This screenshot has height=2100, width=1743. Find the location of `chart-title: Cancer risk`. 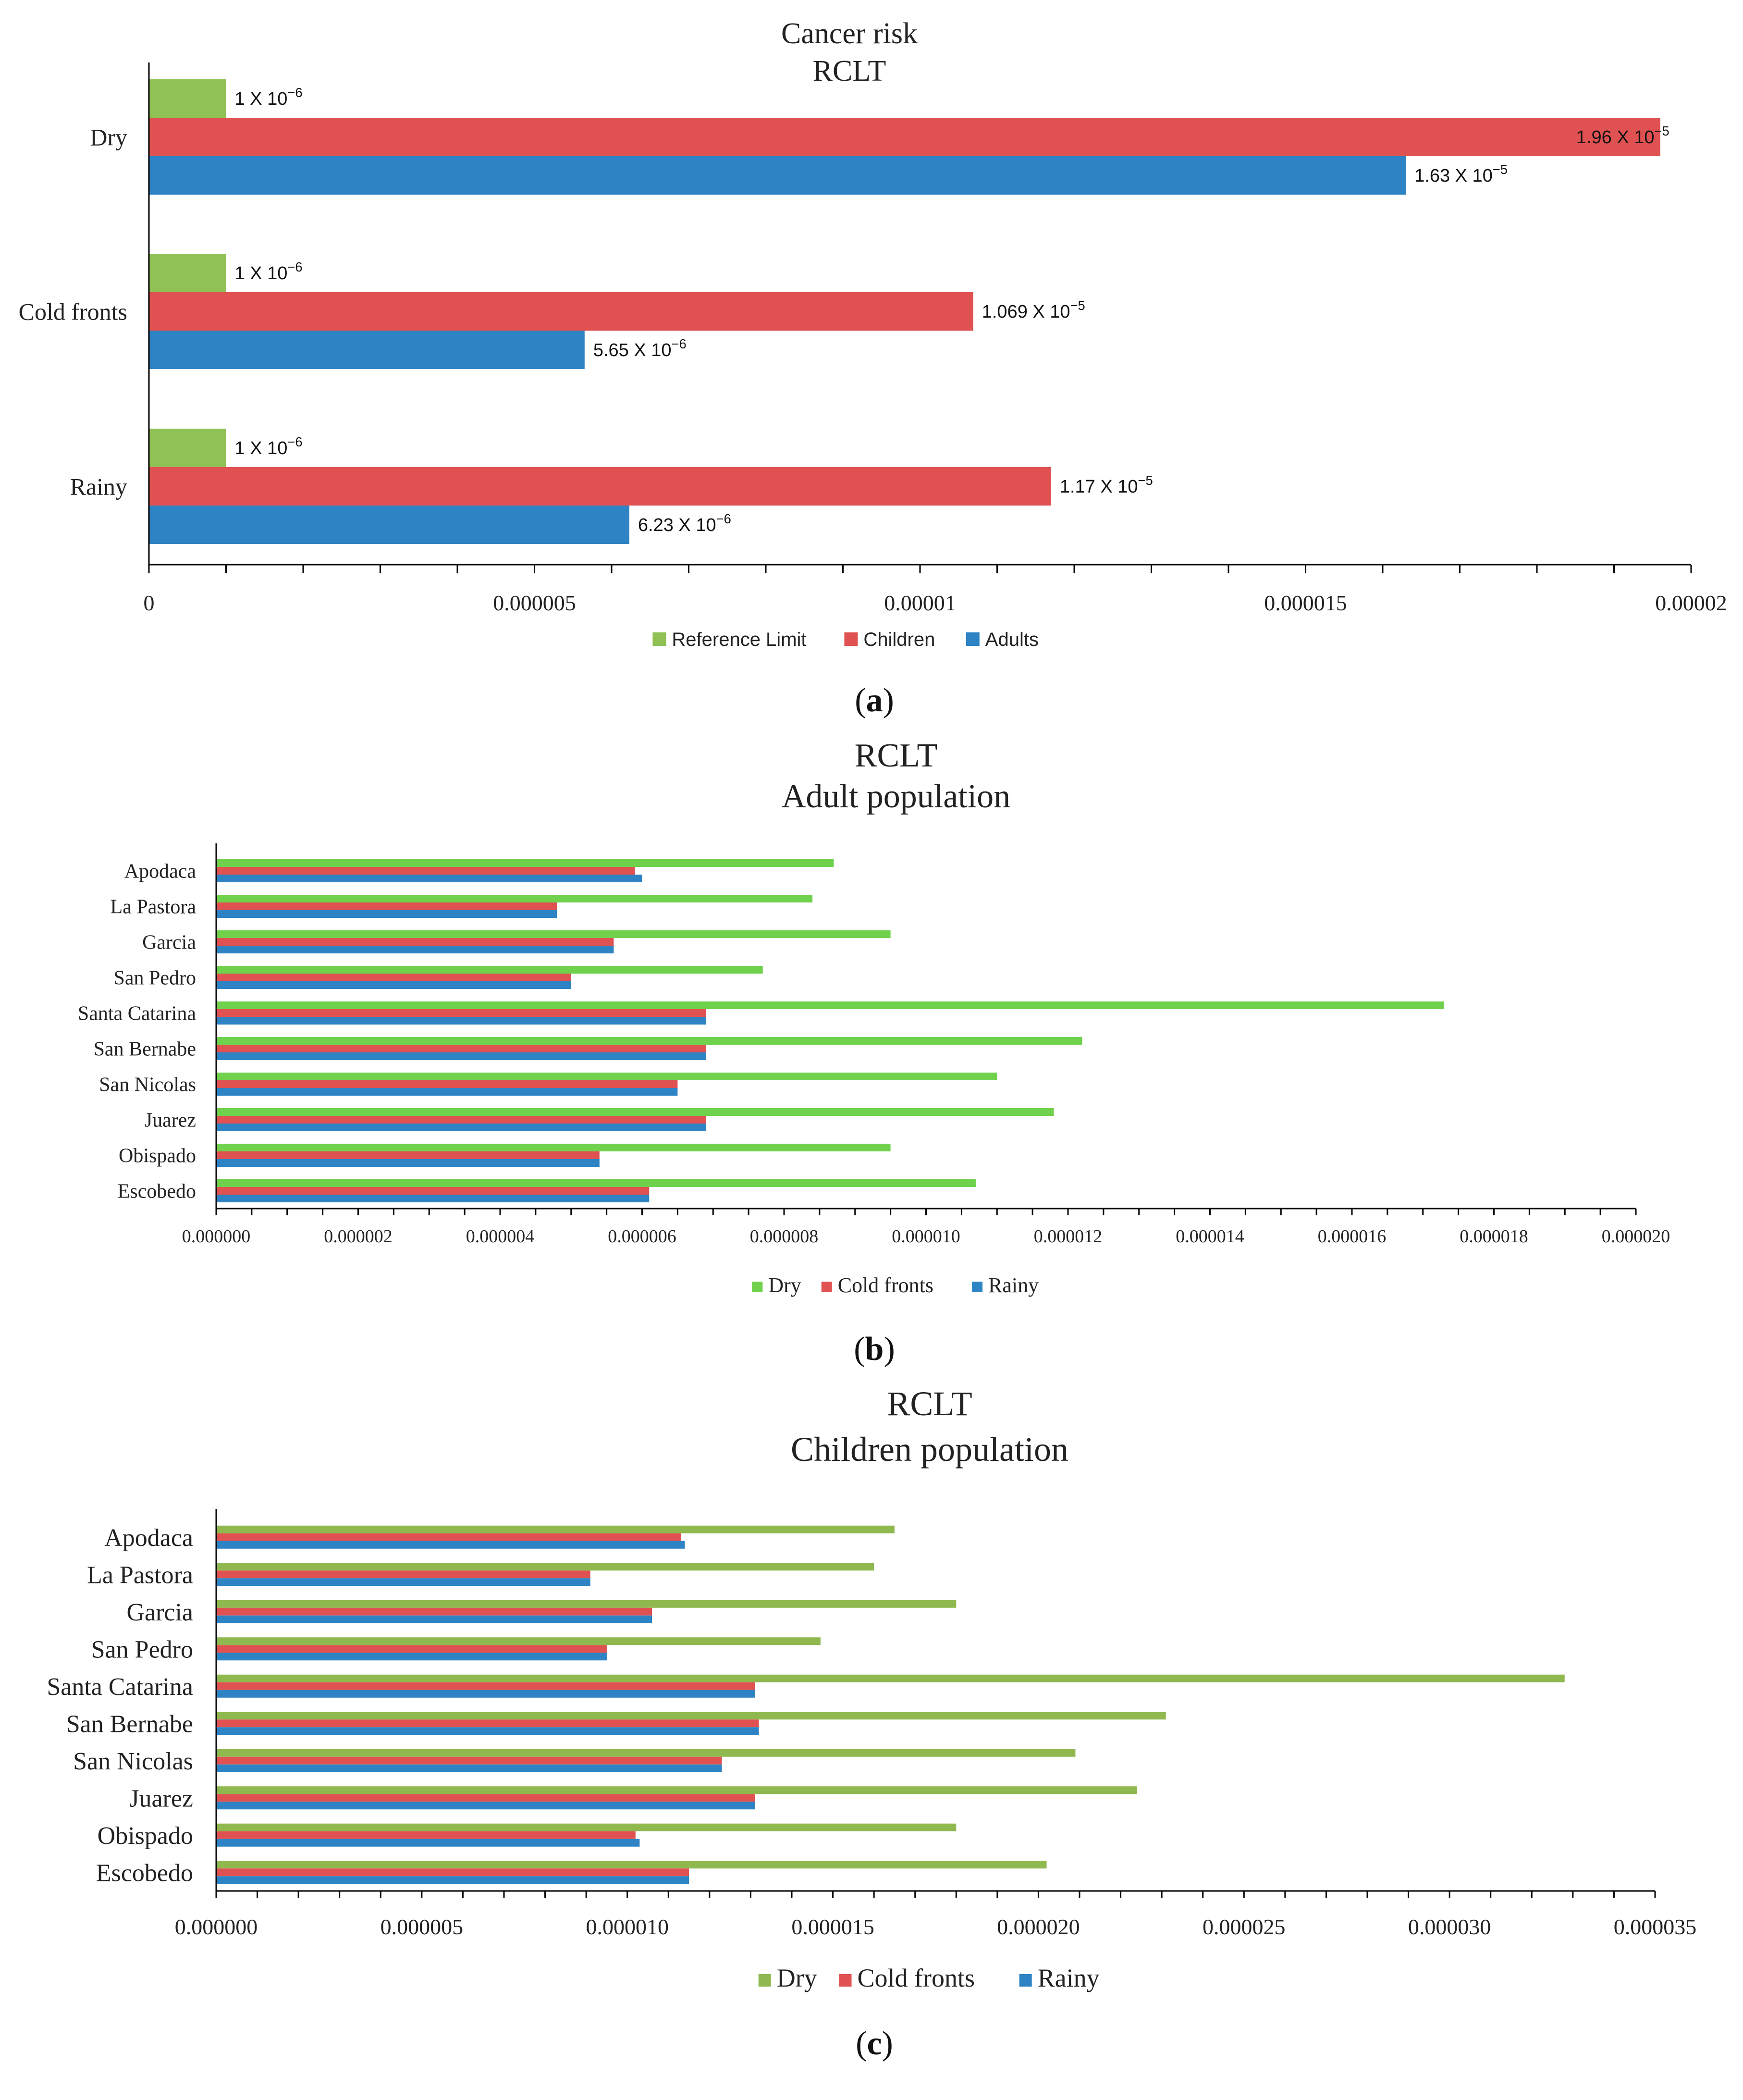

chart-title: Cancer risk is located at coordinates (849, 33).